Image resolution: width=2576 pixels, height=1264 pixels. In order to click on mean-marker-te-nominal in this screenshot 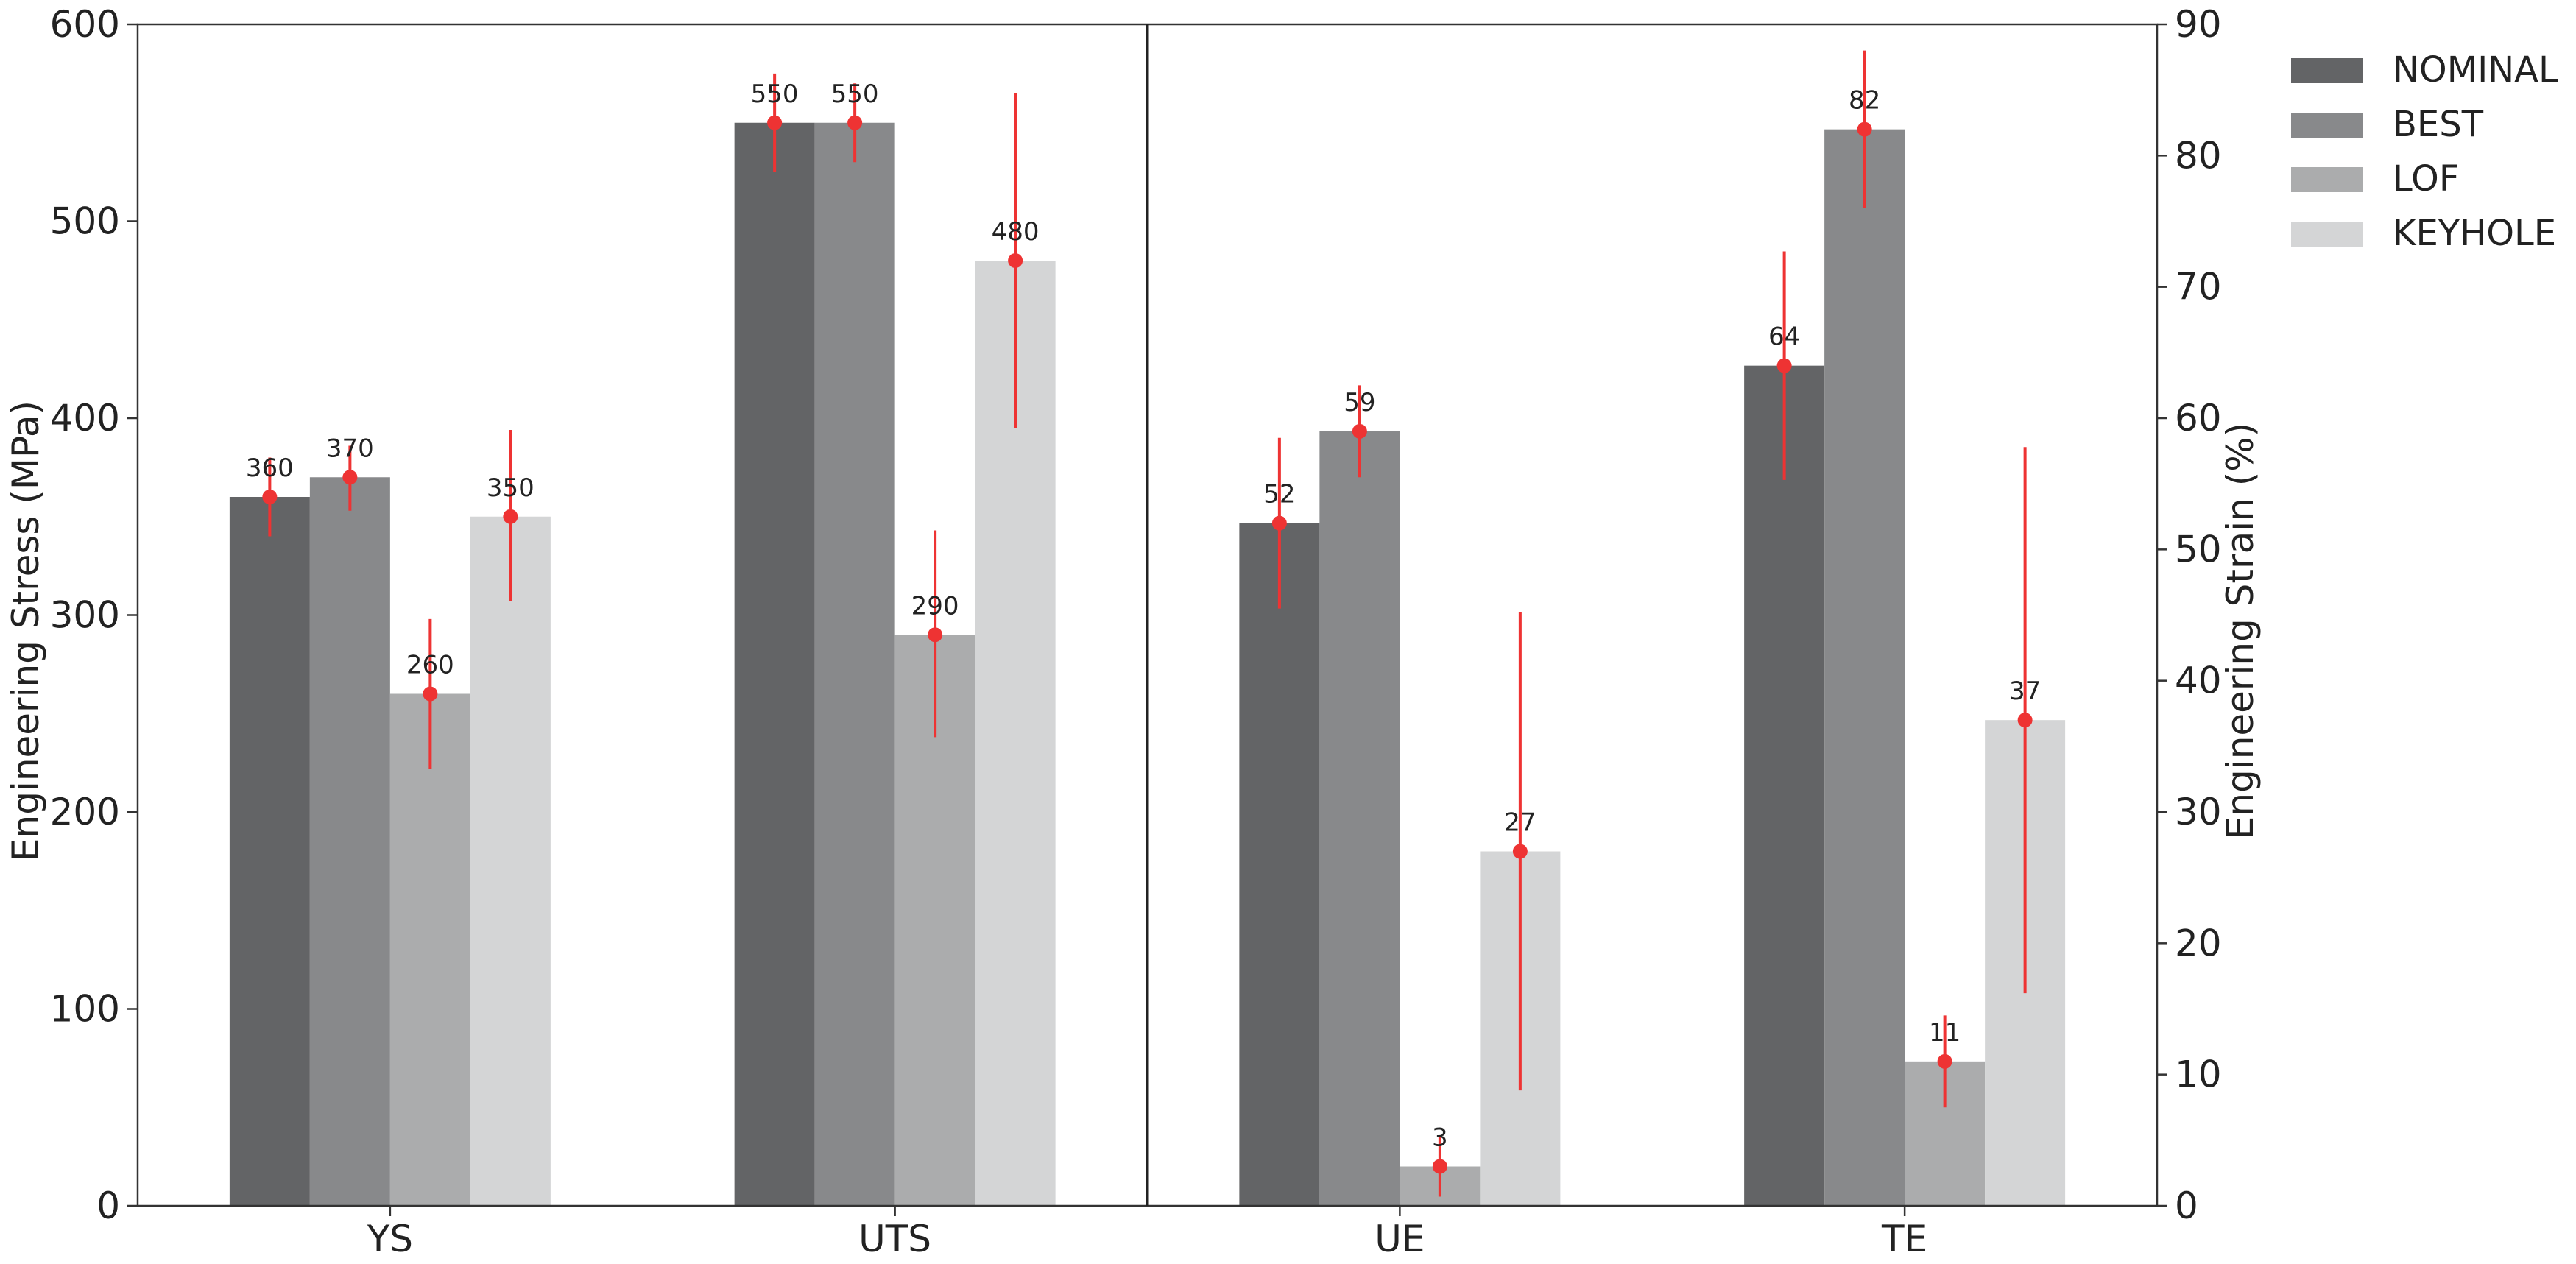, I will do `click(1784, 365)`.